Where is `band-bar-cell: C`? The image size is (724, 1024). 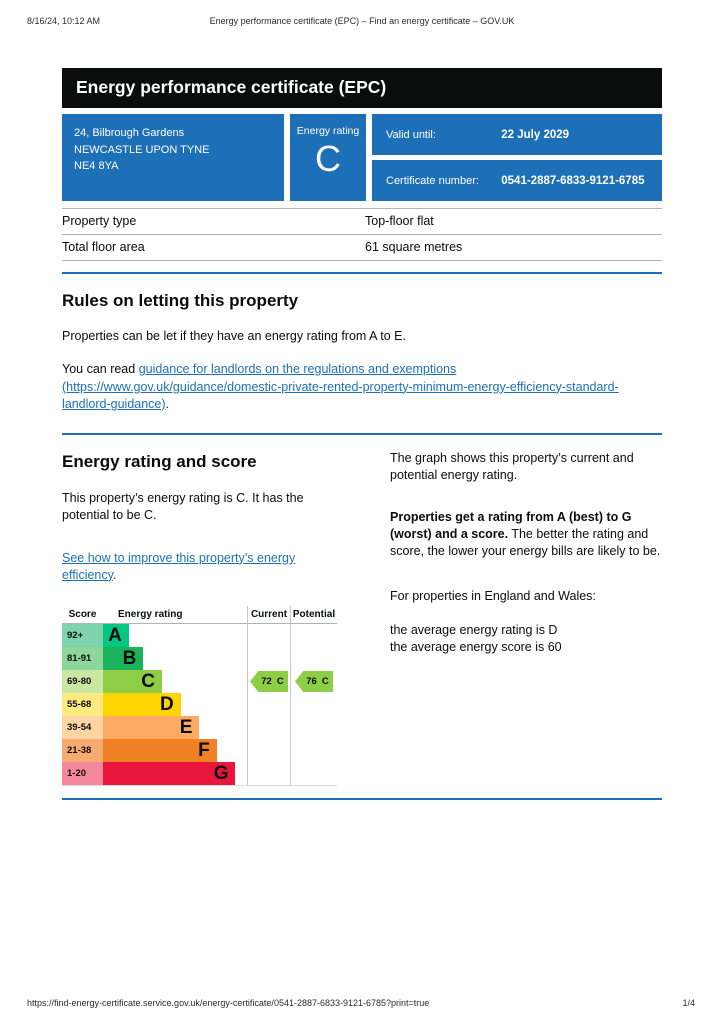
band-bar-cell: C is located at coordinates (175, 681).